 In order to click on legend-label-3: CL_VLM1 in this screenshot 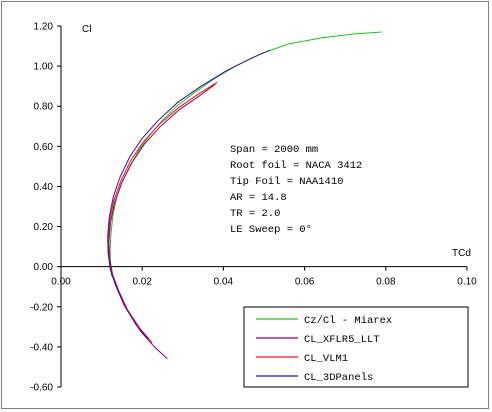, I will do `click(326, 359)`.